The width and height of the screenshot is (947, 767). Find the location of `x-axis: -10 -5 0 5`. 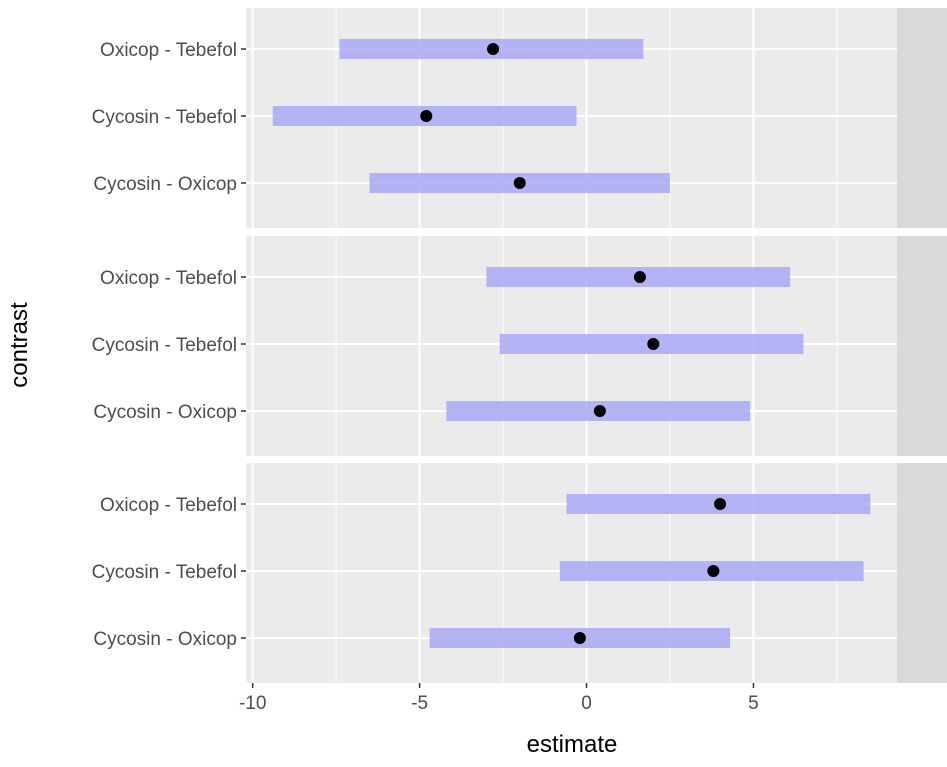

x-axis: -10 -5 0 5 is located at coordinates (499, 698).